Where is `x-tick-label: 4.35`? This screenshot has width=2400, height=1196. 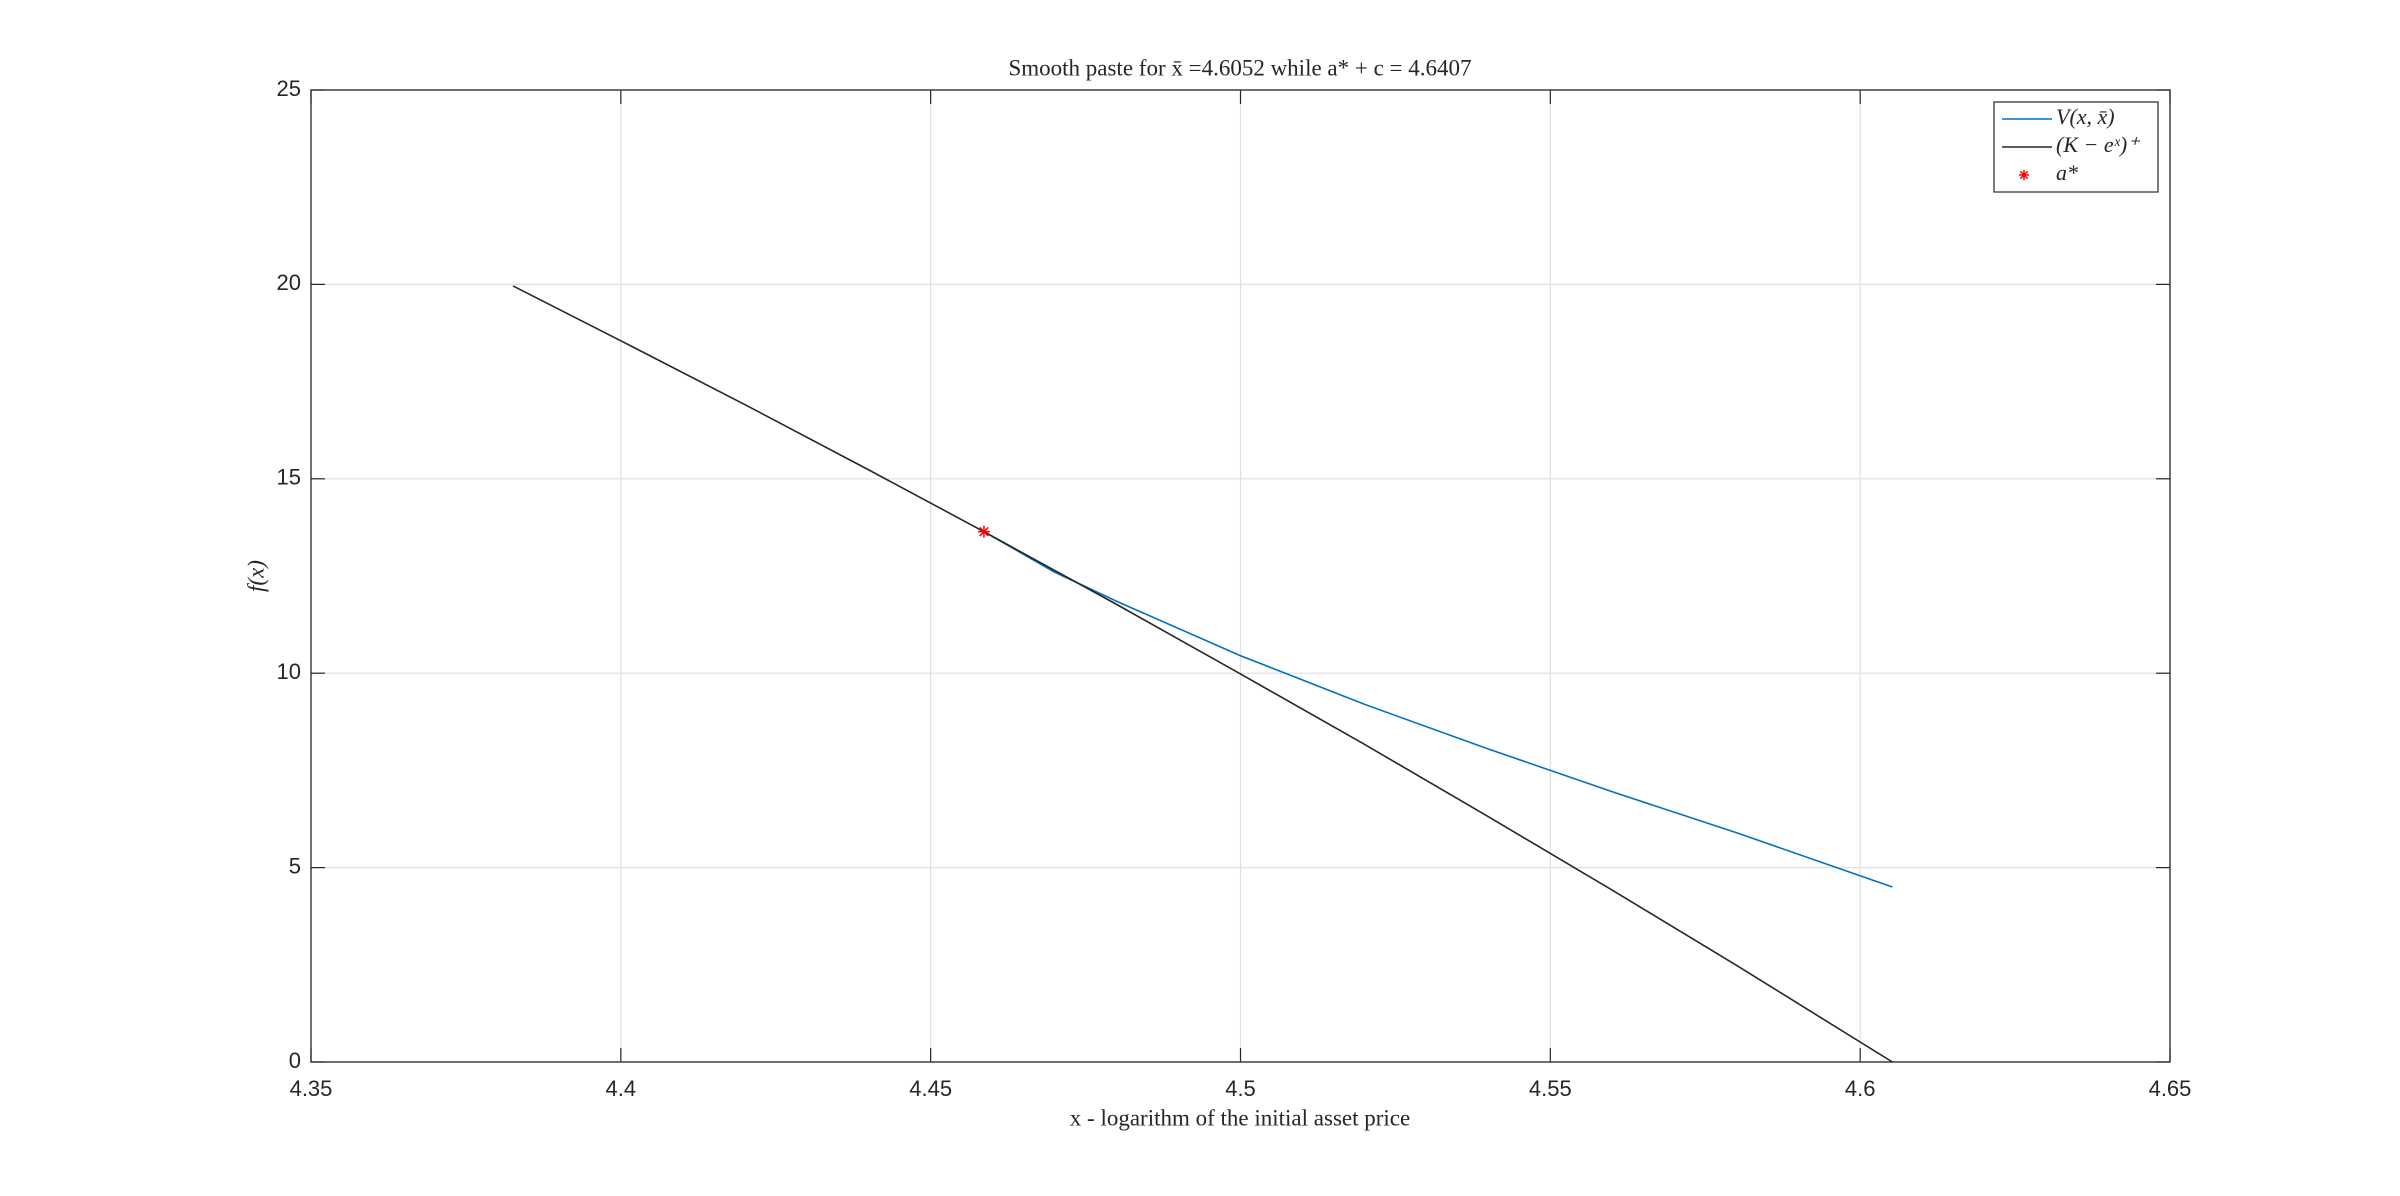 x-tick-label: 4.35 is located at coordinates (311, 1088).